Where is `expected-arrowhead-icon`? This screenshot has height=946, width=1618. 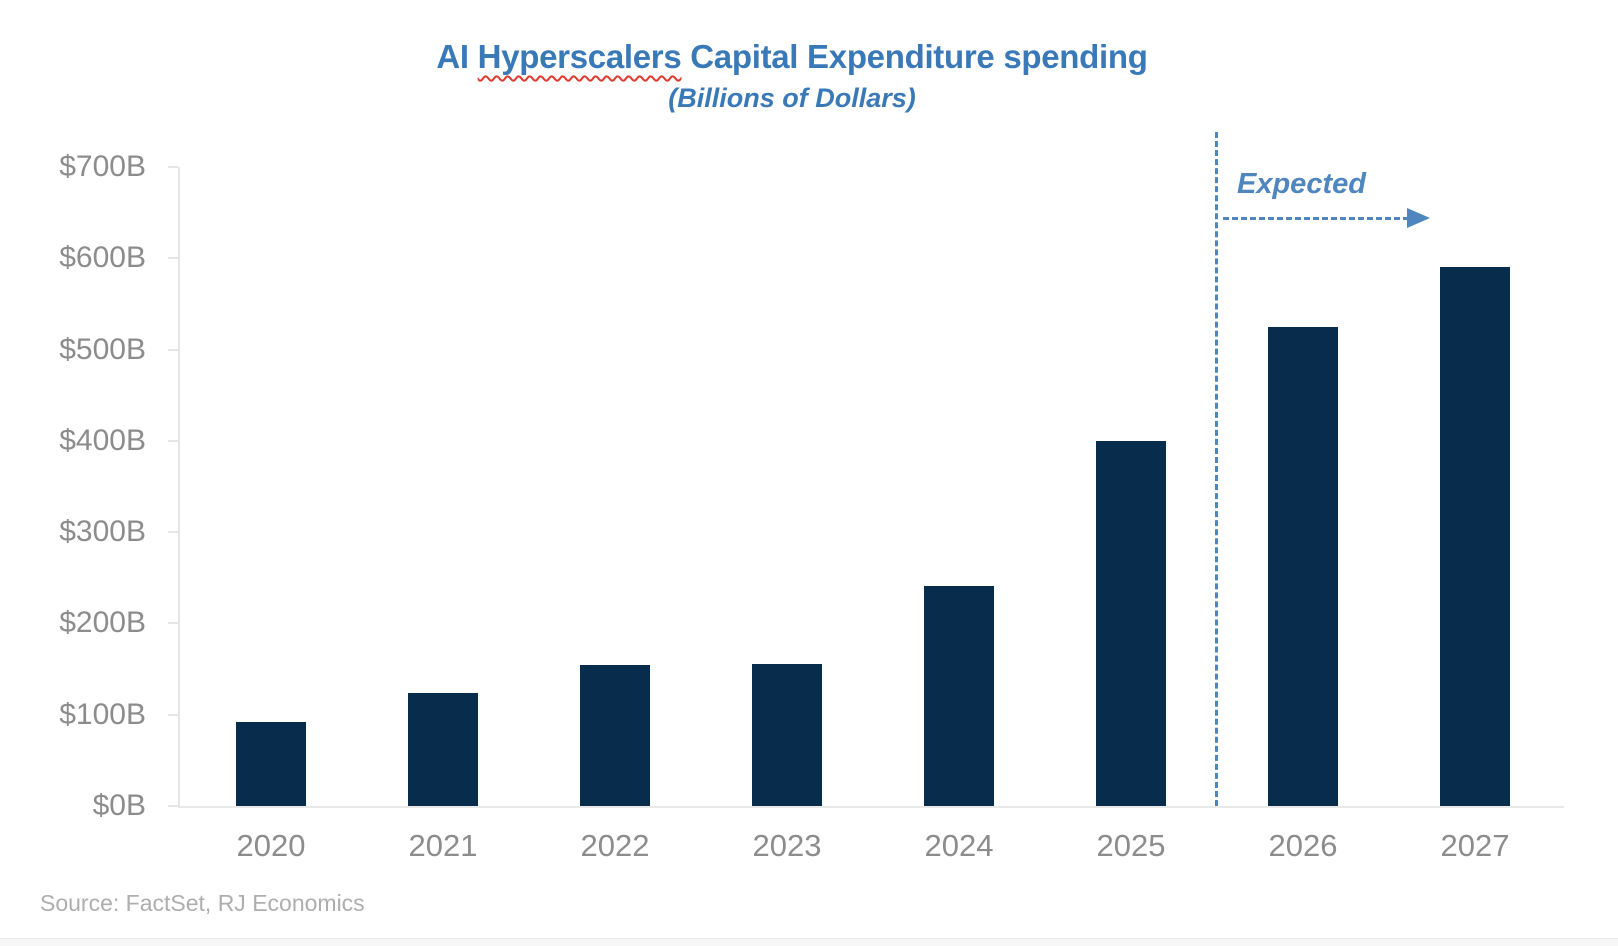
expected-arrowhead-icon is located at coordinates (1418, 218).